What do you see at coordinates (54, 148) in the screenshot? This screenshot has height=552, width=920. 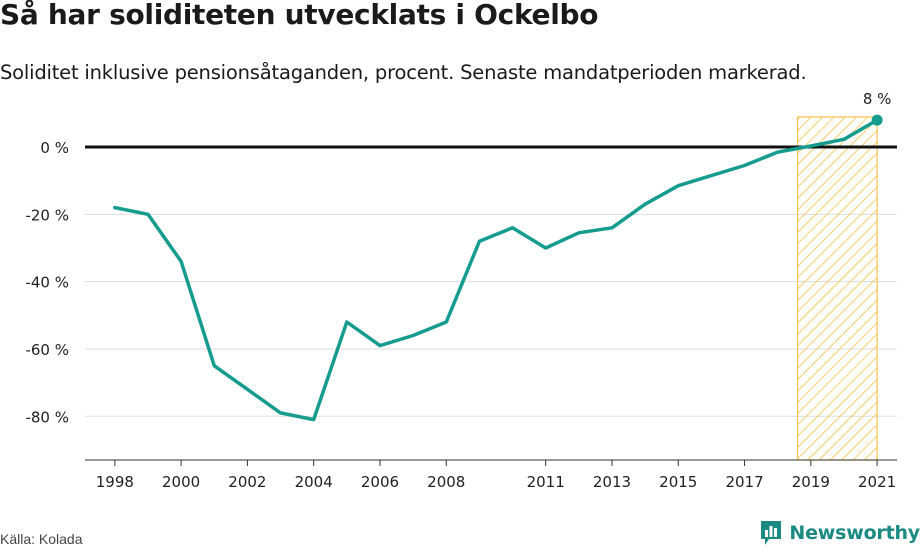 I see `y-tick-label: 0 %` at bounding box center [54, 148].